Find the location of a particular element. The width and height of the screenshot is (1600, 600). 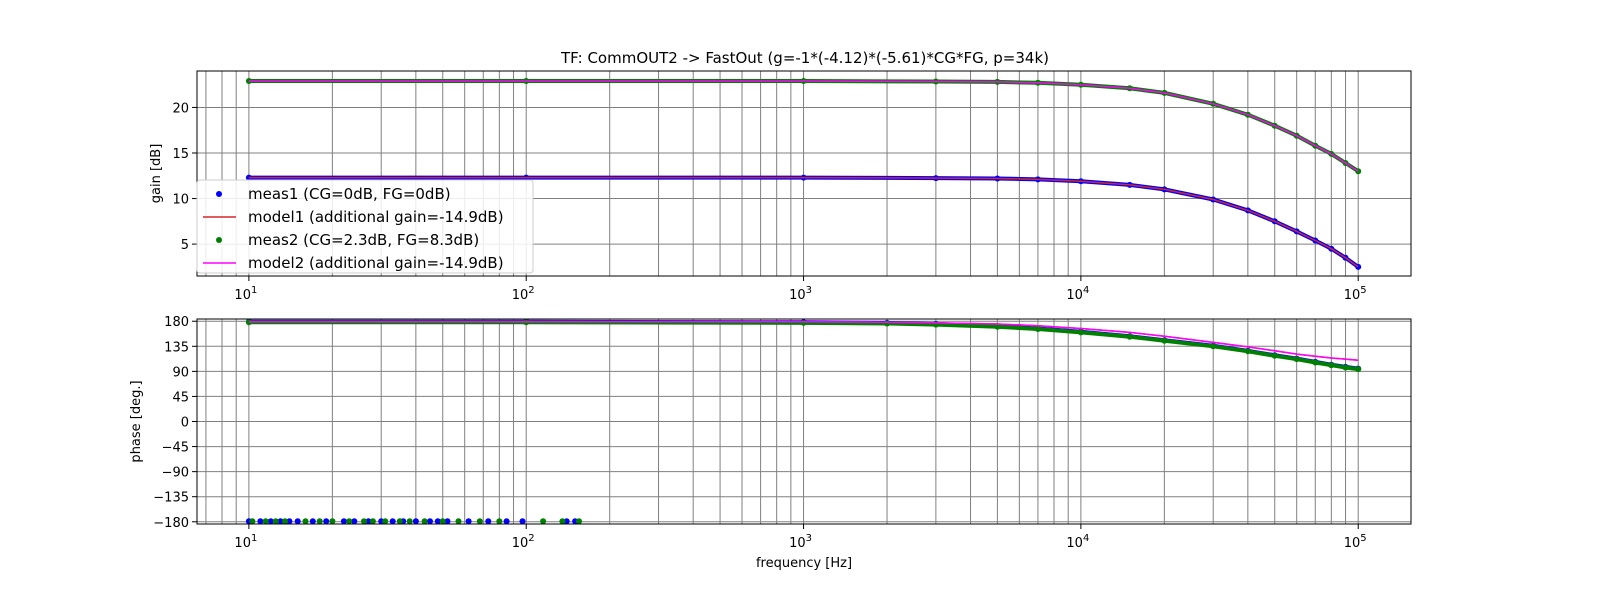

y-tick-label: 15 is located at coordinates (180, 154).